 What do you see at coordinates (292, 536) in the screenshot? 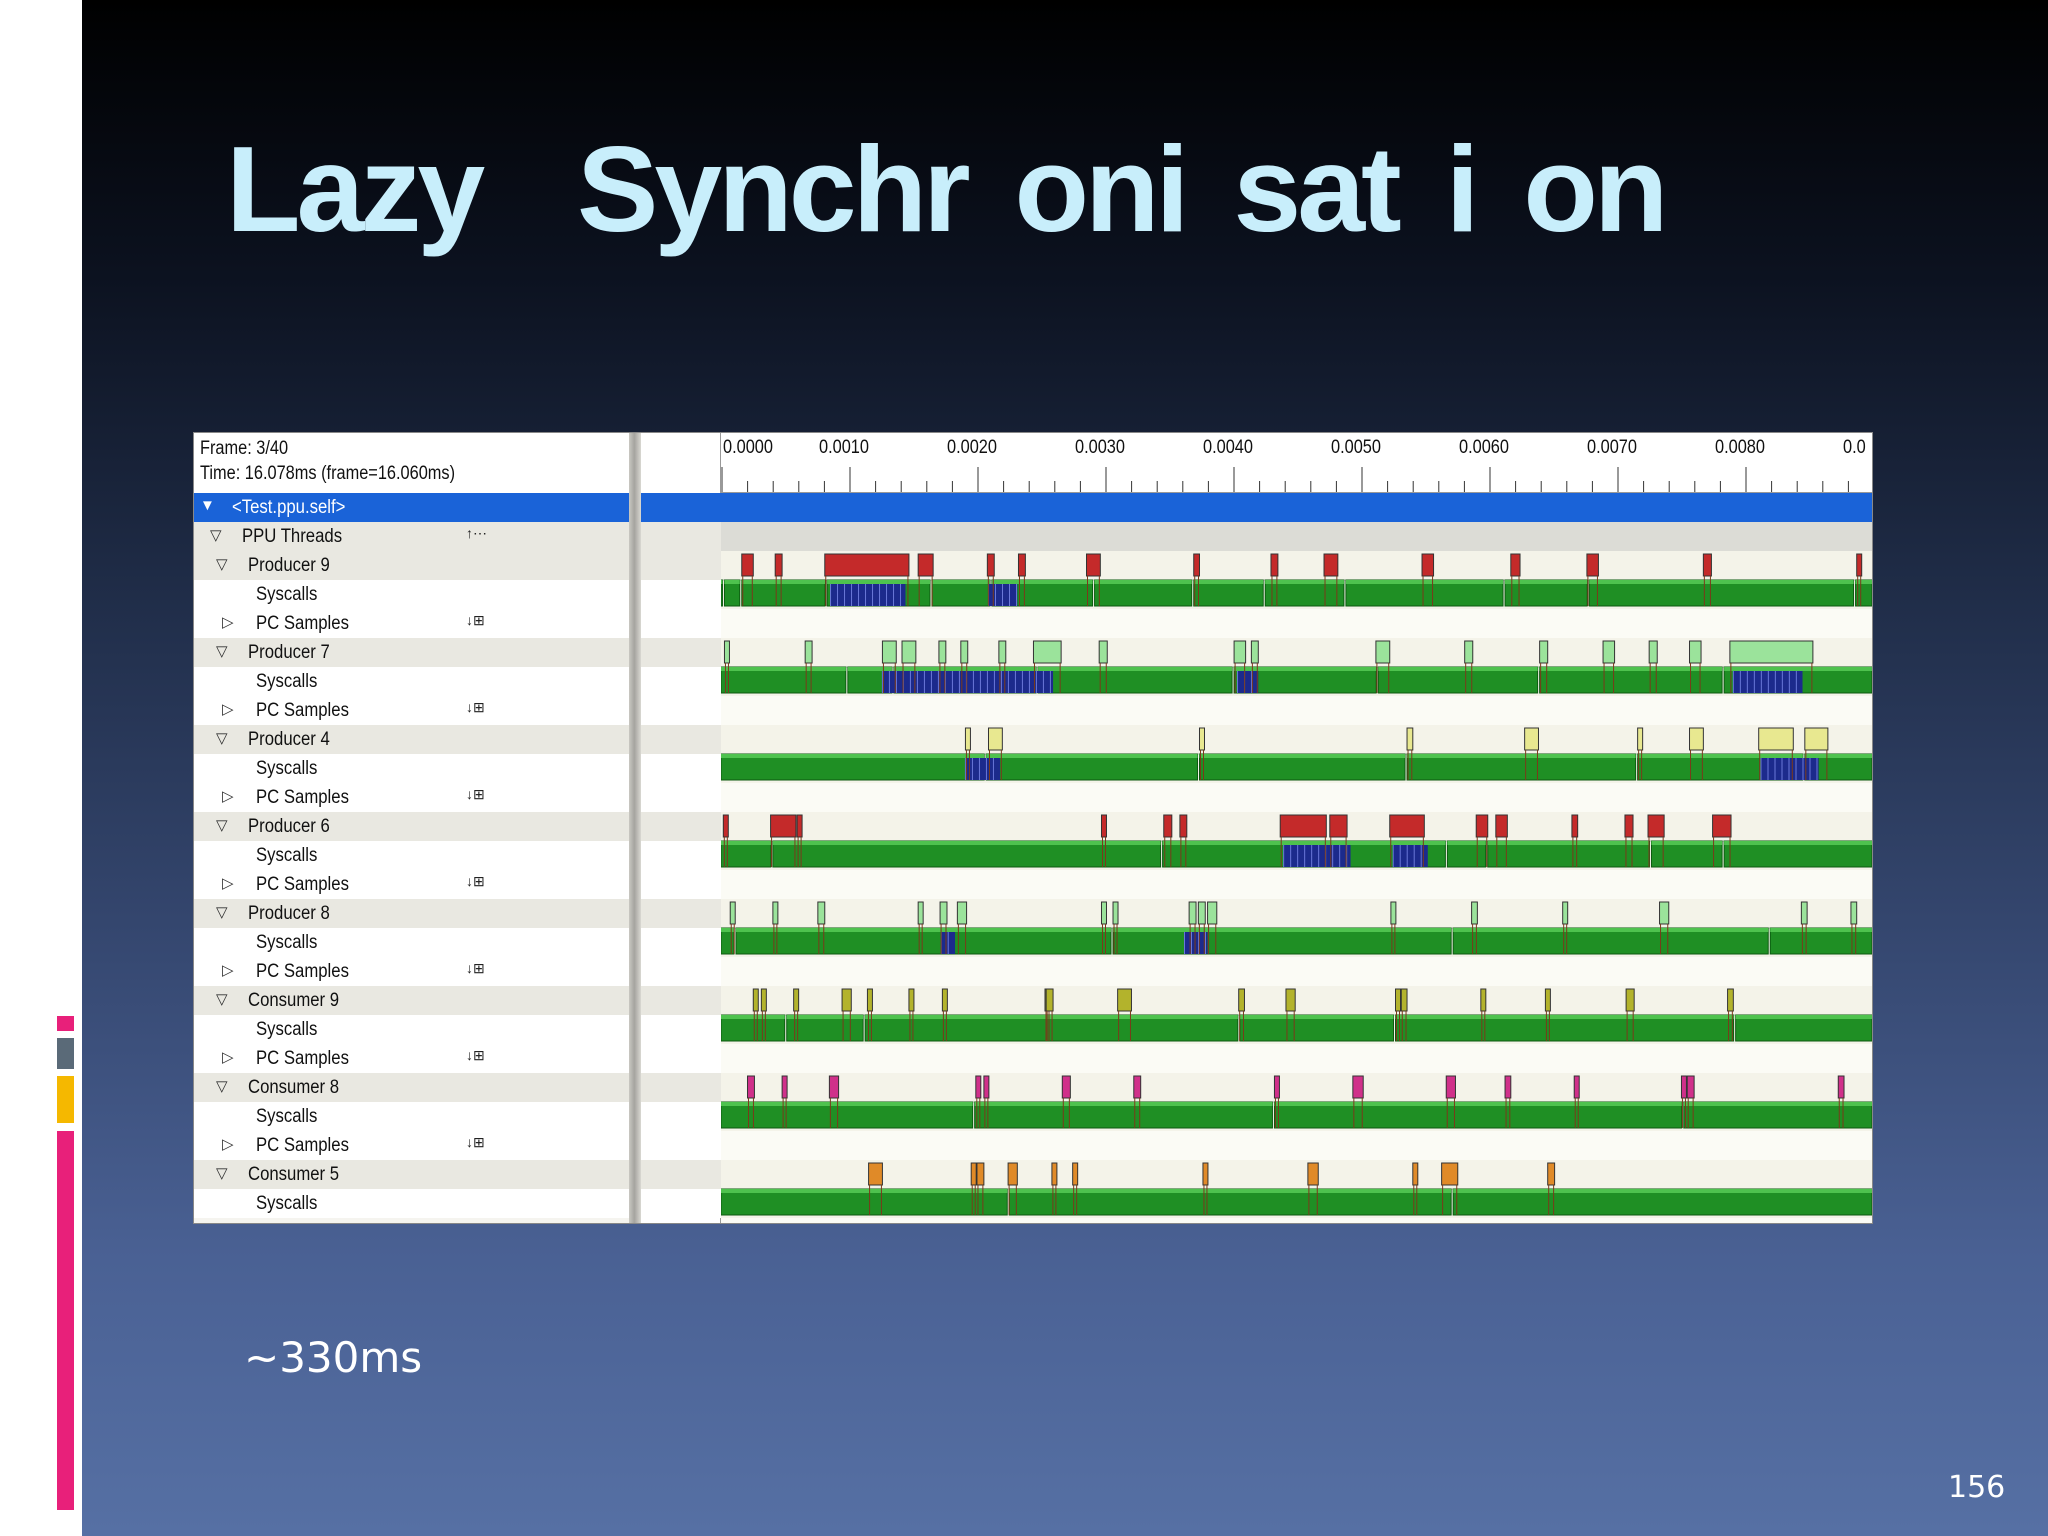
I see `tree-row-label: PPU Threads` at bounding box center [292, 536].